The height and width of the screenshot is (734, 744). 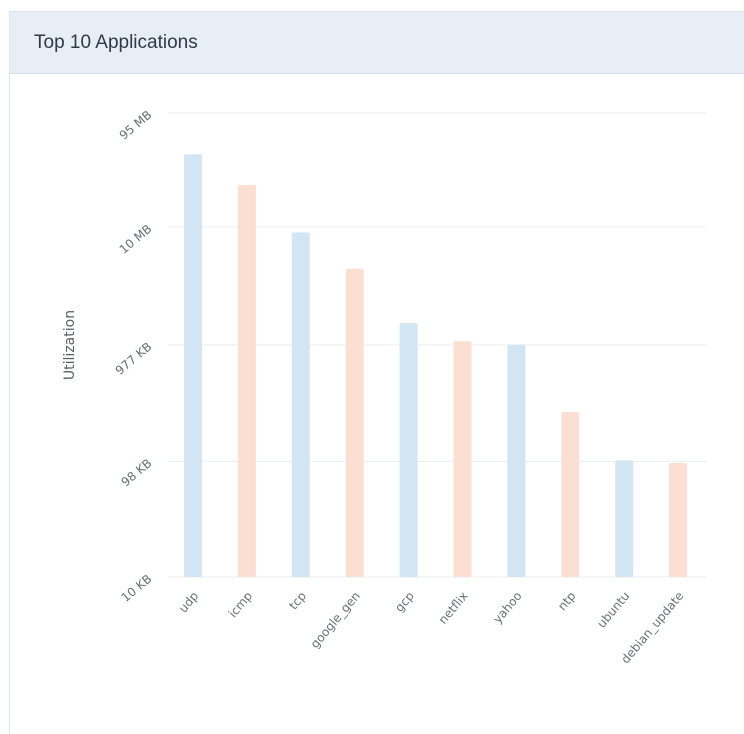 I want to click on y-tick-label: 977 KB, so click(x=134, y=359).